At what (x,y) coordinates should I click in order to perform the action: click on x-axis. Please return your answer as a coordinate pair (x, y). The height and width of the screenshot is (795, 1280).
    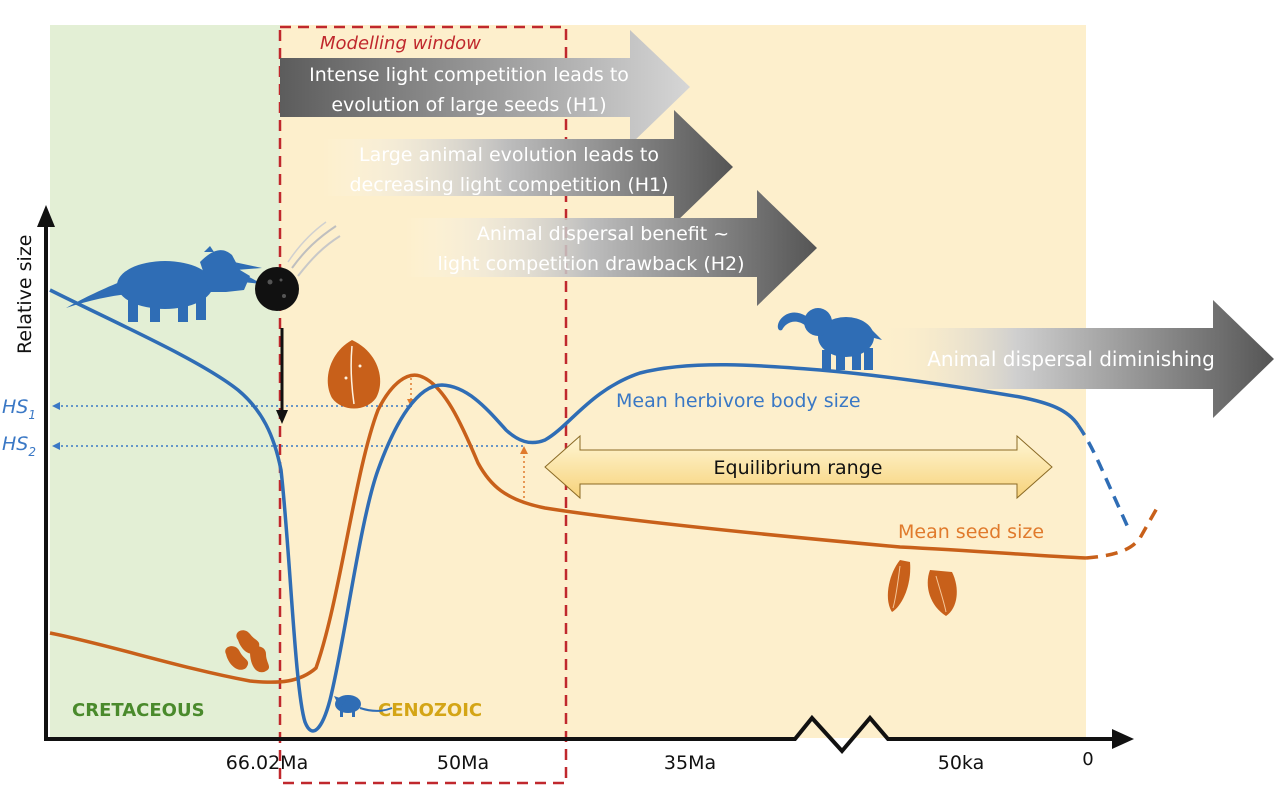
    Looking at the image, I should click on (581, 734).